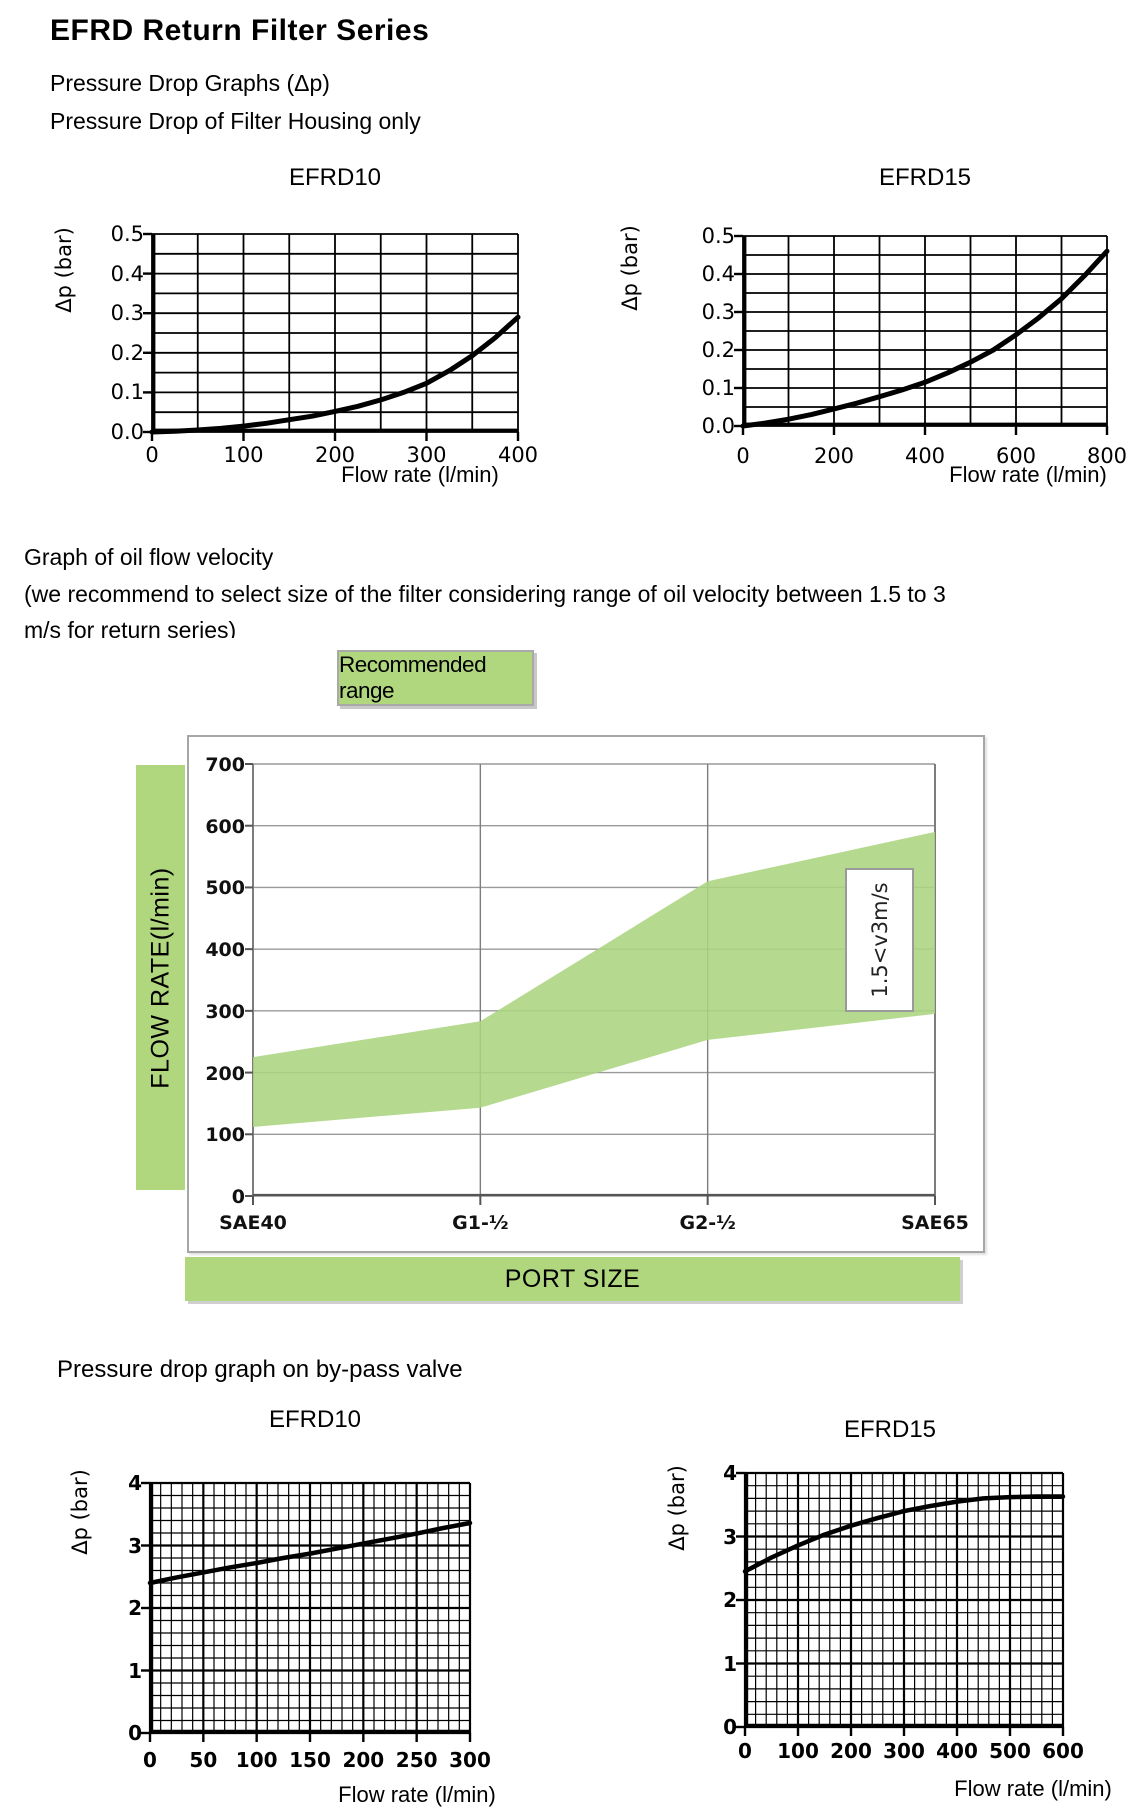  Describe the element at coordinates (225, 1135) in the screenshot. I see `flow-rate-tick-label: 100` at that location.